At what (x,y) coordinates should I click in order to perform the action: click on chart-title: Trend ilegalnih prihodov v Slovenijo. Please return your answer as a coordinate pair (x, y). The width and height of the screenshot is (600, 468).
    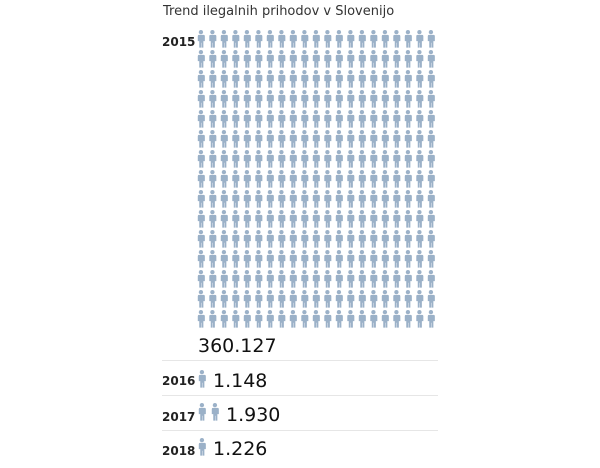
    Looking at the image, I should click on (279, 11).